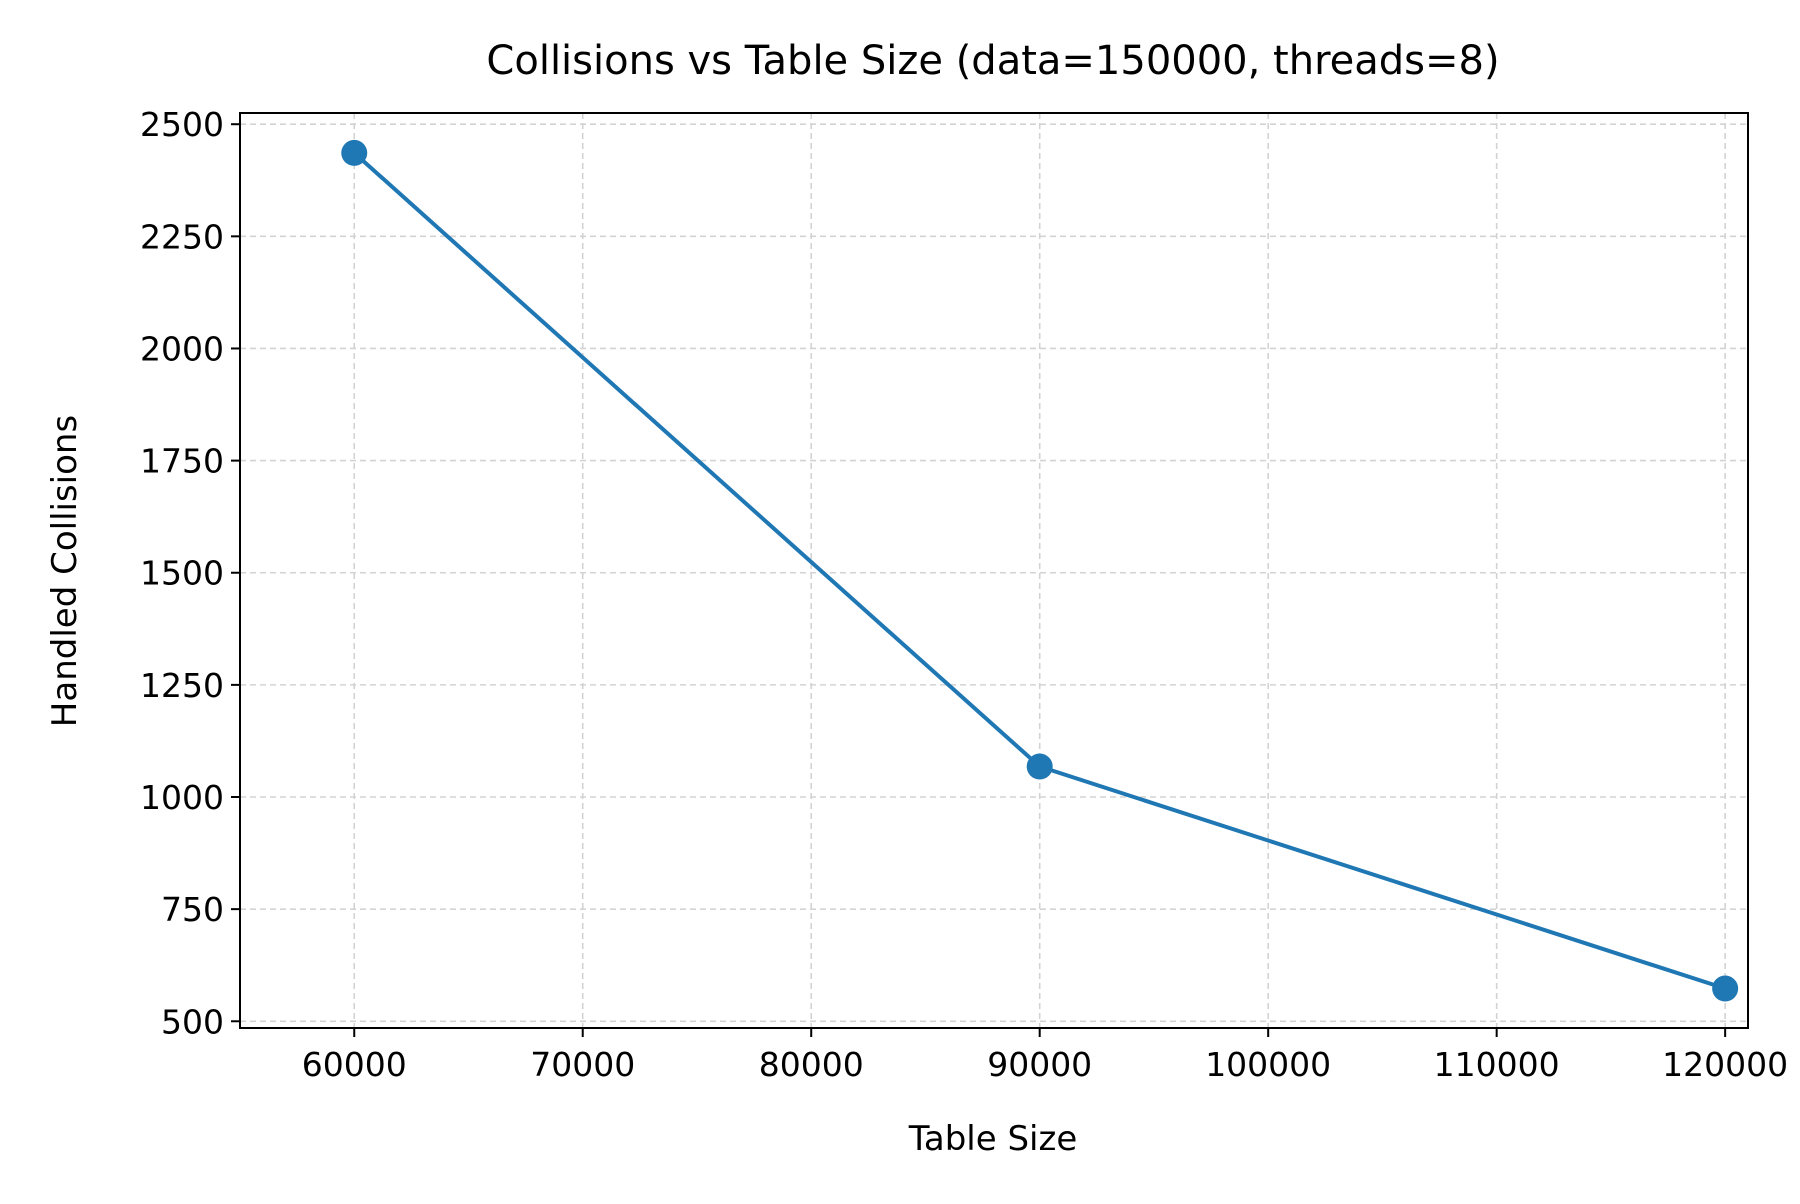  I want to click on y-tick-label: 1250, so click(182, 685).